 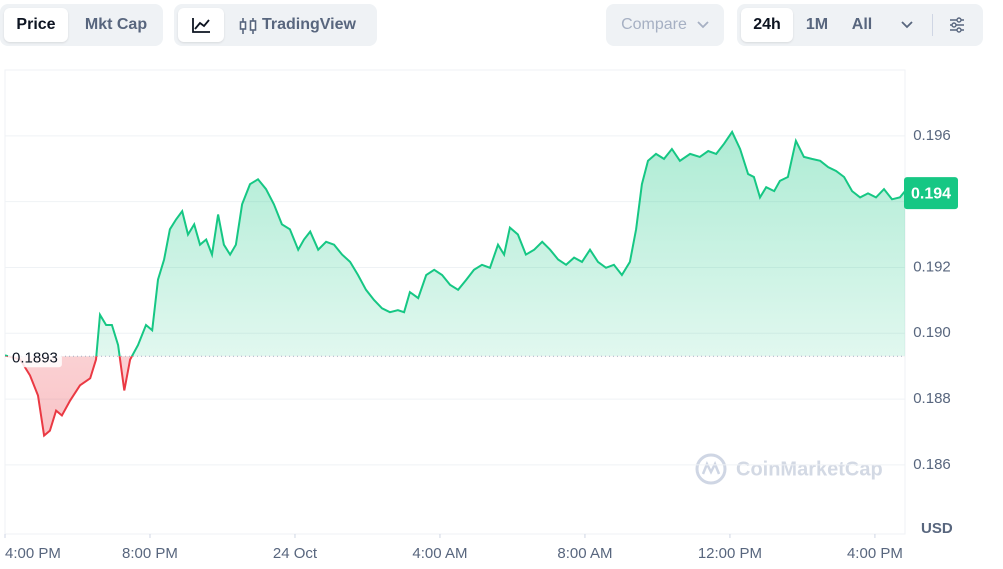 I want to click on y-tick-label: 0.188, so click(x=932, y=398).